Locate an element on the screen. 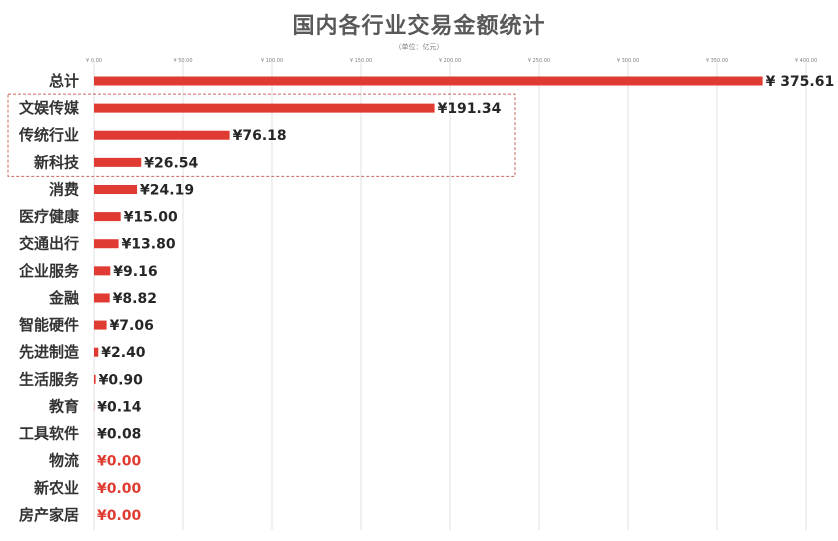 The height and width of the screenshot is (541, 838). category-label: 物流 is located at coordinates (64, 461).